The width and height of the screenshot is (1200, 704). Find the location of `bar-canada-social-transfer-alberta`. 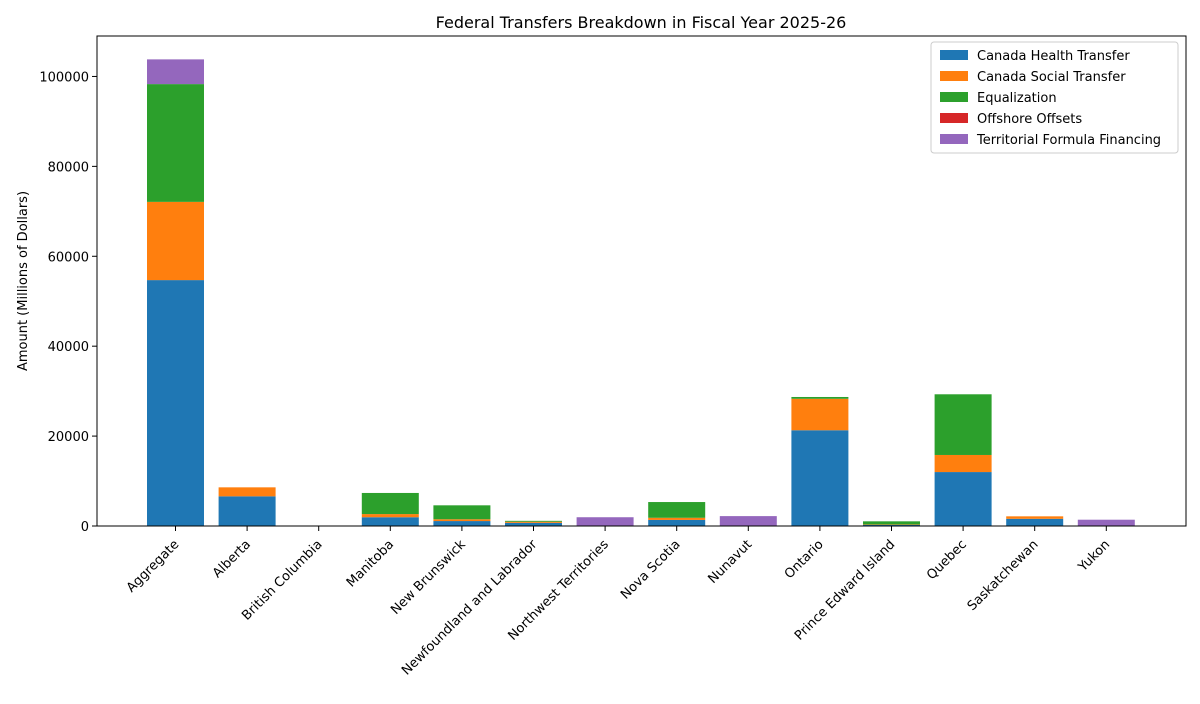

bar-canada-social-transfer-alberta is located at coordinates (247, 491).